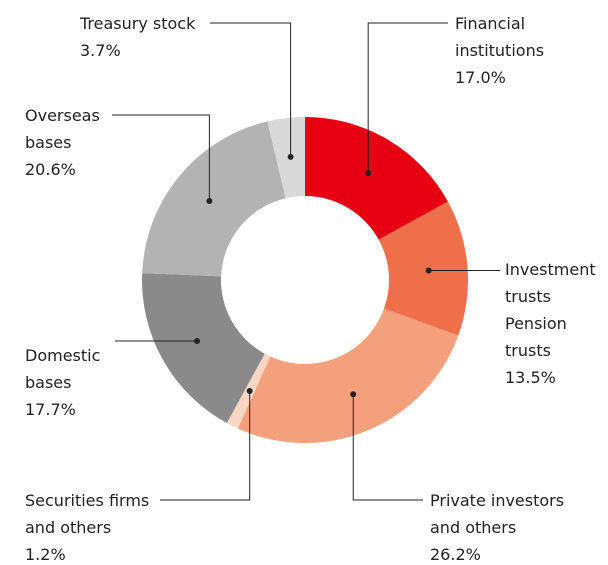  What do you see at coordinates (138, 23) in the screenshot?
I see `category-name: Treasury stock` at bounding box center [138, 23].